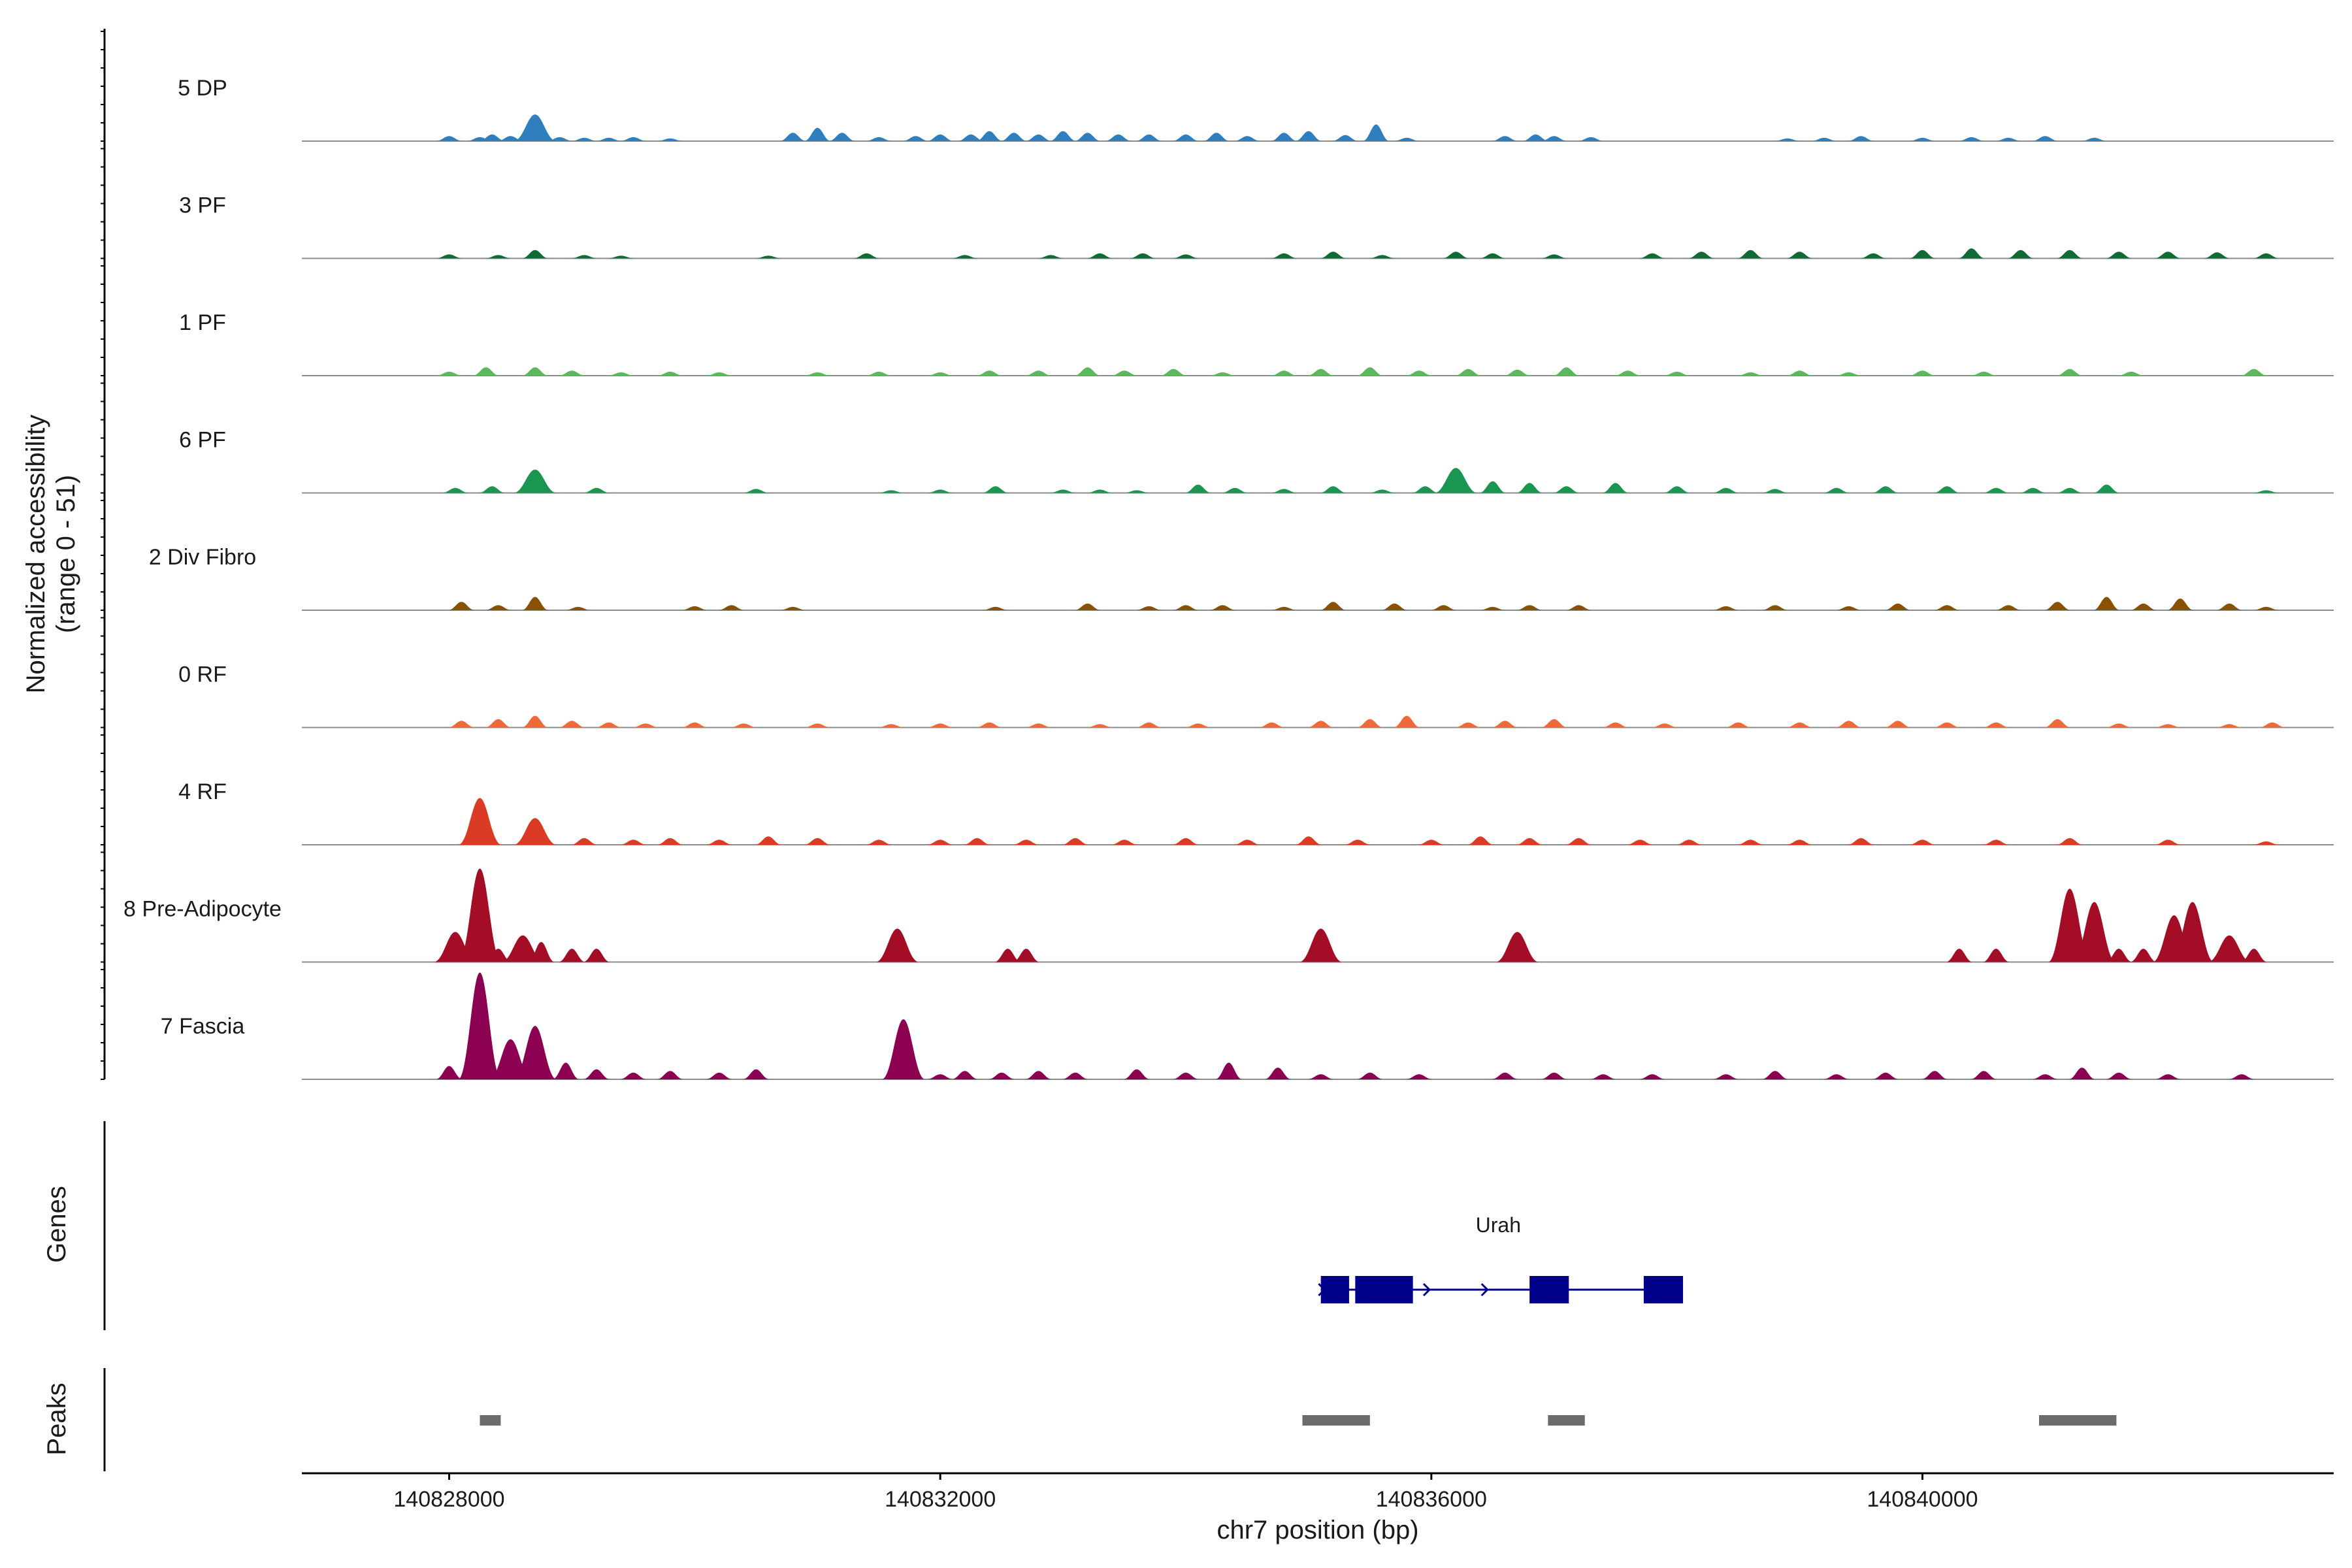 This screenshot has height=1568, width=2352. I want to click on track-1-pf: 1 PF, so click(1256, 343).